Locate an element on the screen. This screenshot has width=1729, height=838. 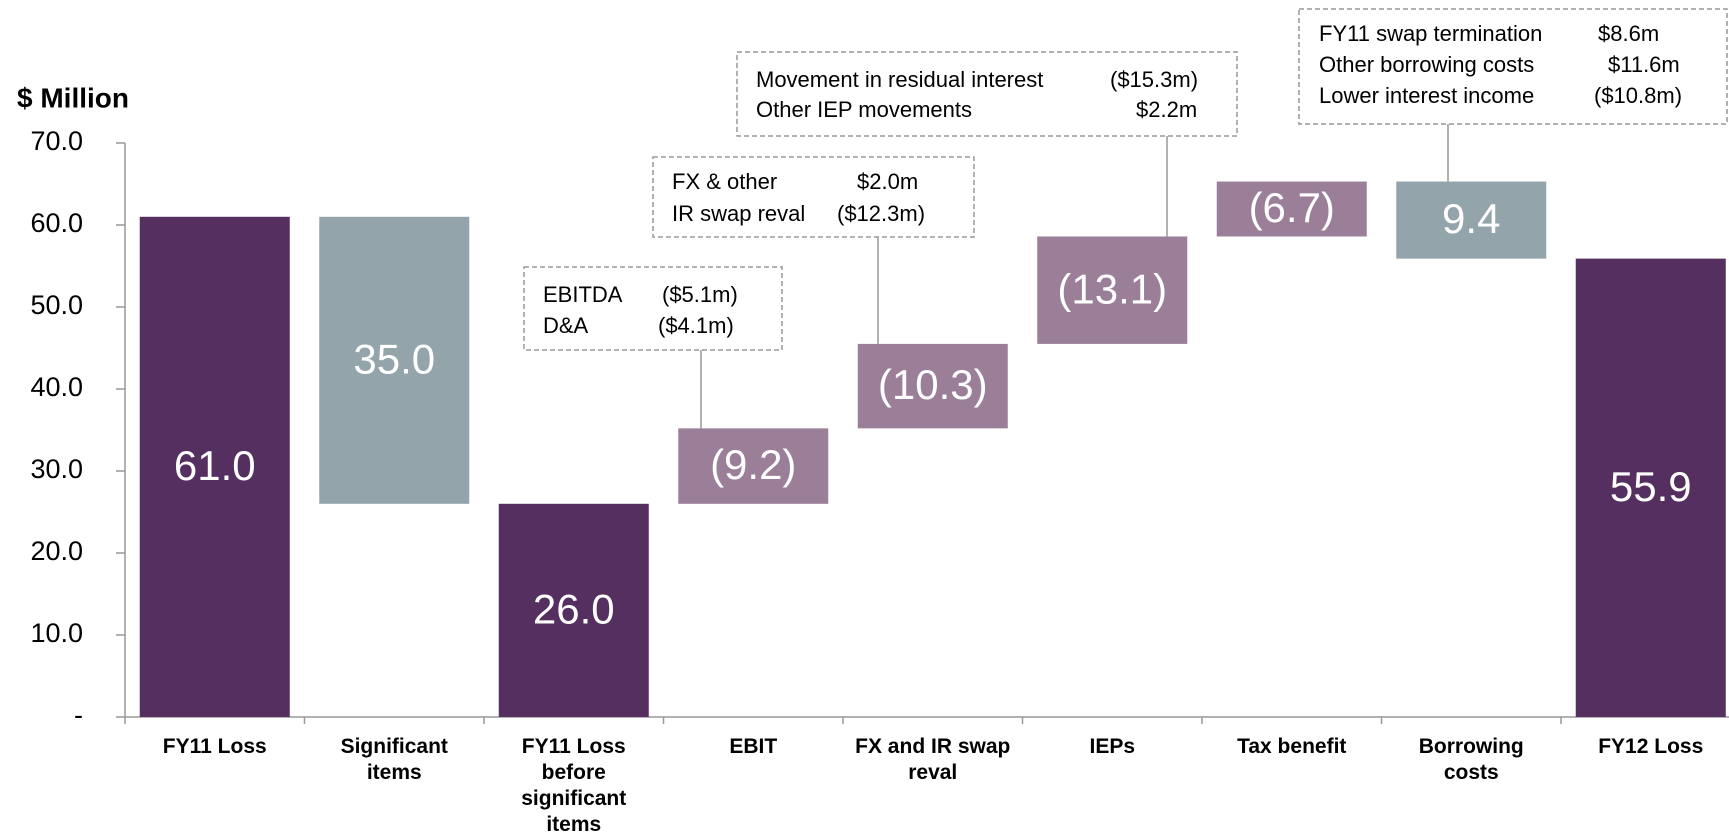
y-tick-label: 50.0 is located at coordinates (56, 305).